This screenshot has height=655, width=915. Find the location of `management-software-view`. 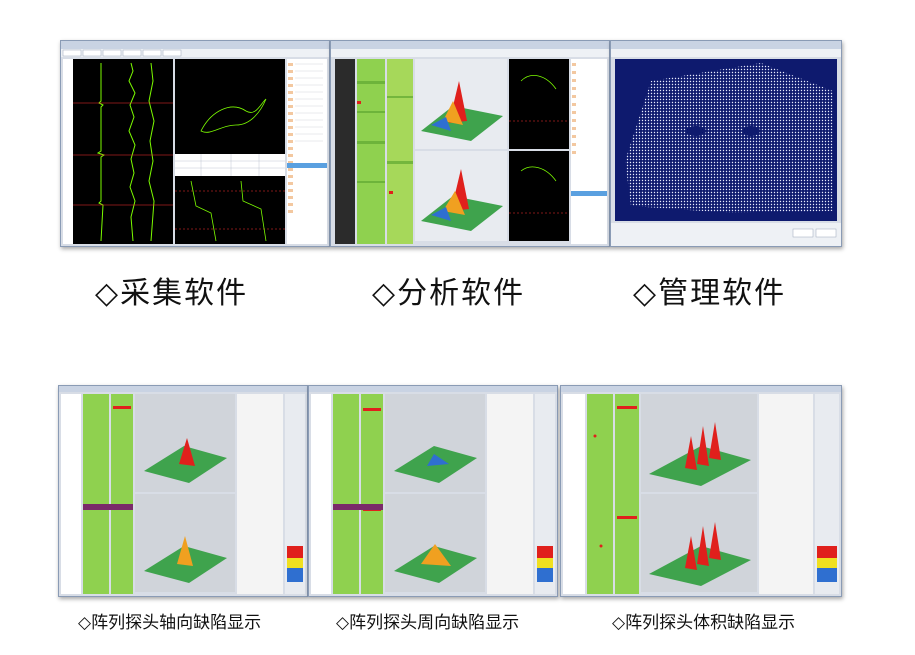

management-software-view is located at coordinates (726, 143).